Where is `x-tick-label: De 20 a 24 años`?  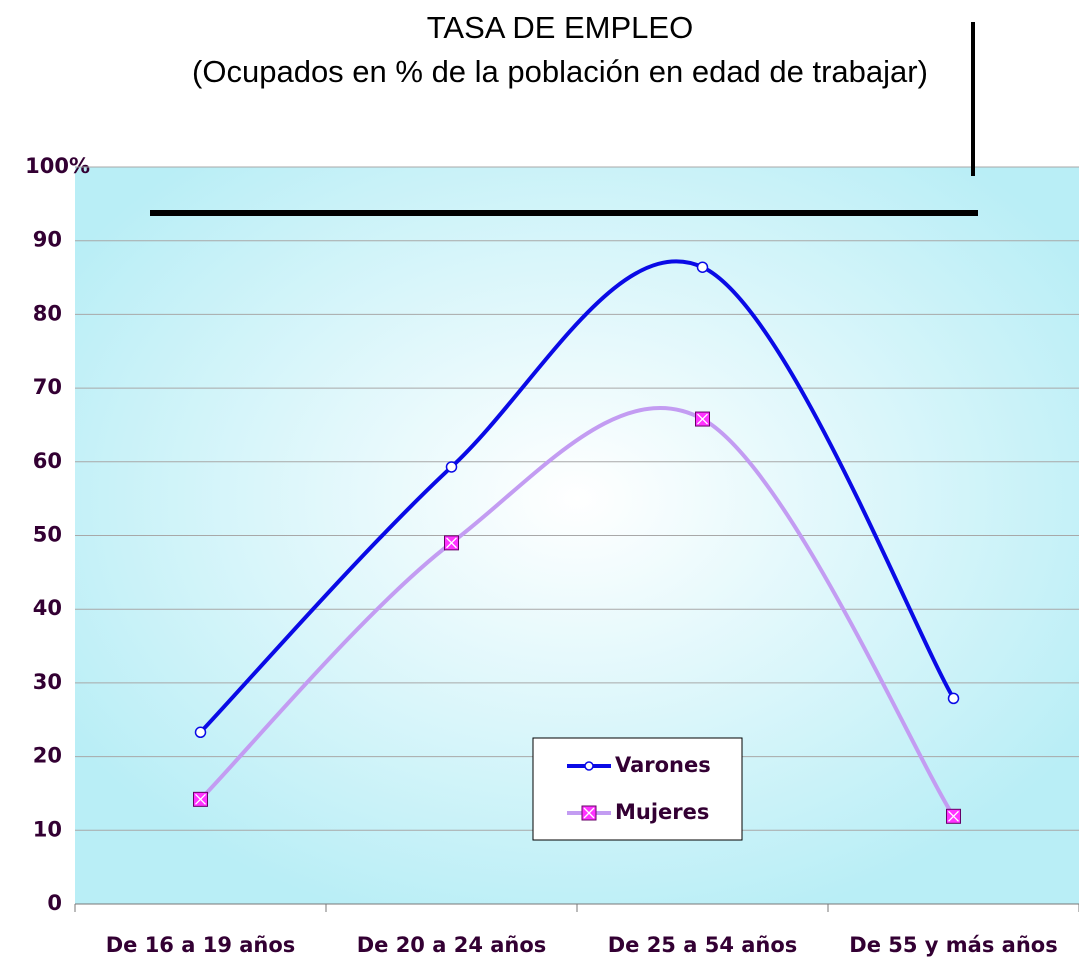
x-tick-label: De 20 a 24 años is located at coordinates (452, 945).